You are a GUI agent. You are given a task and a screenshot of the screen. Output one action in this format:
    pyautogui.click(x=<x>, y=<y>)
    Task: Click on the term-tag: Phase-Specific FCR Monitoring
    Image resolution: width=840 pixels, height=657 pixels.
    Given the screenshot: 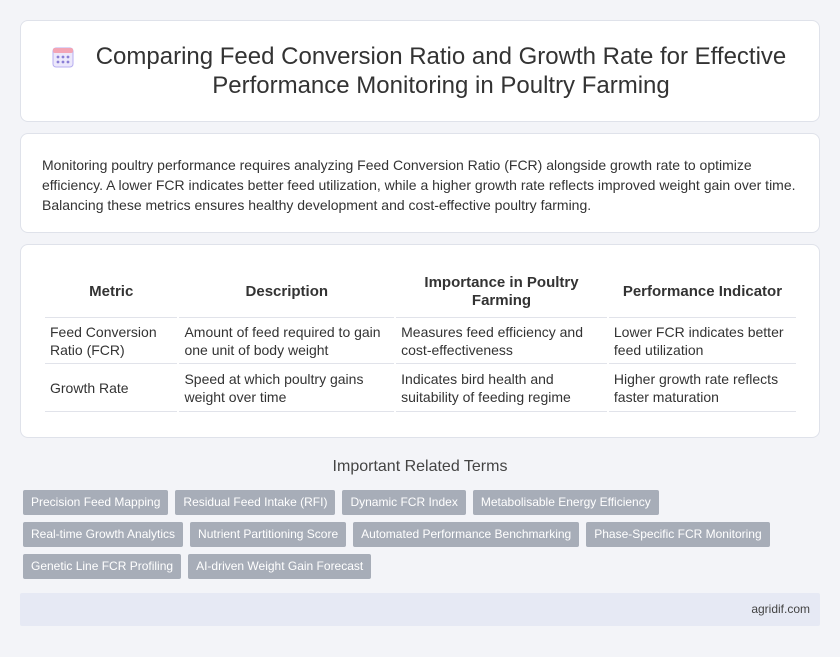 What is the action you would take?
    pyautogui.click(x=678, y=534)
    